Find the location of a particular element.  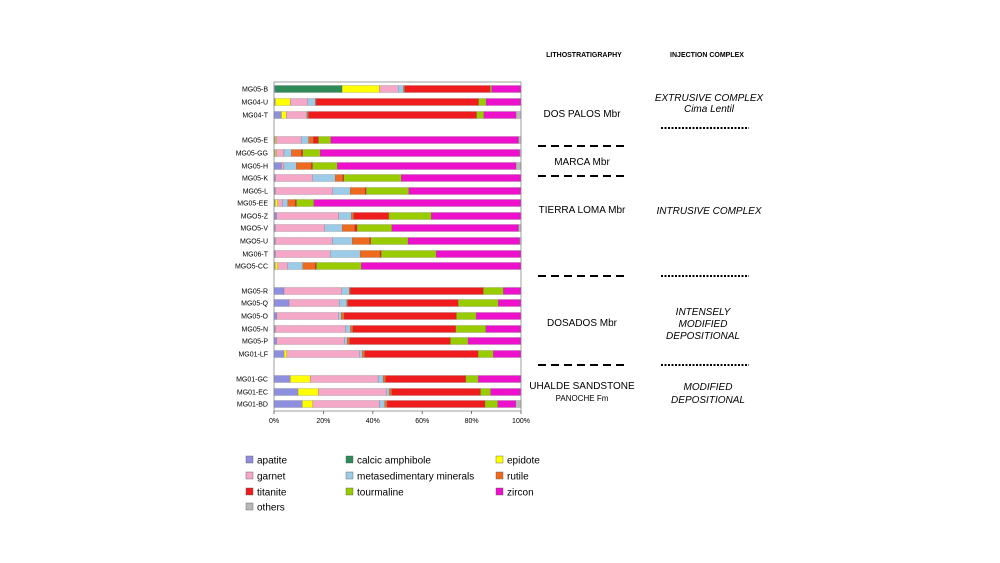

legend-item-epidote: epidote is located at coordinates (517, 461).